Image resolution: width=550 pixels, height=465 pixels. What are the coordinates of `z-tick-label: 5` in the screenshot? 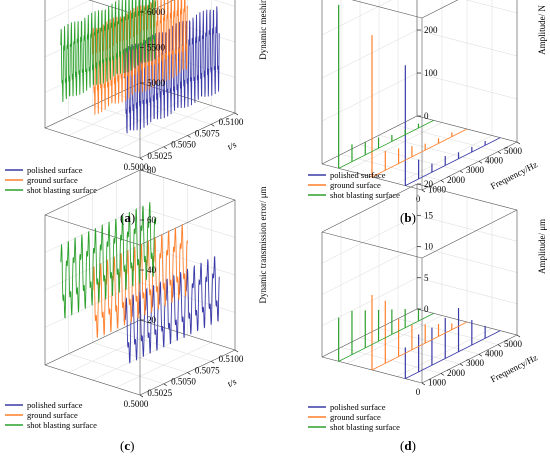 It's located at (426, 278).